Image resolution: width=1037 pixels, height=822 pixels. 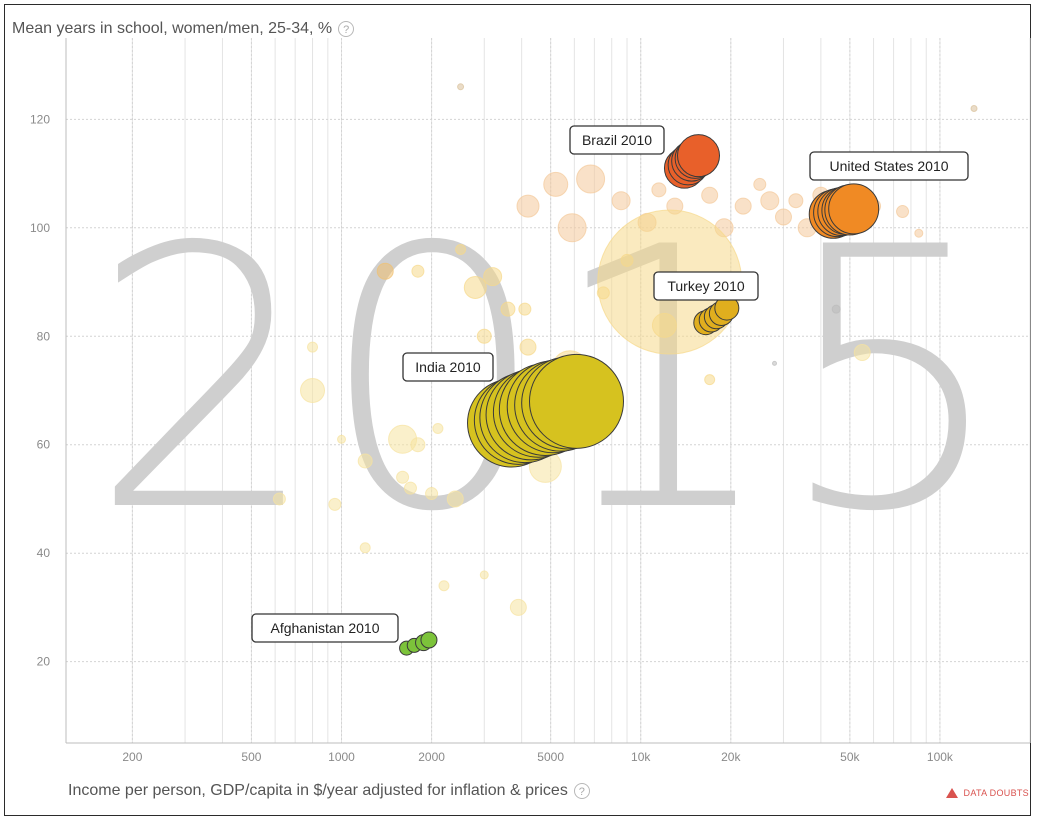 I want to click on y-tick-label: 80, so click(x=44, y=336).